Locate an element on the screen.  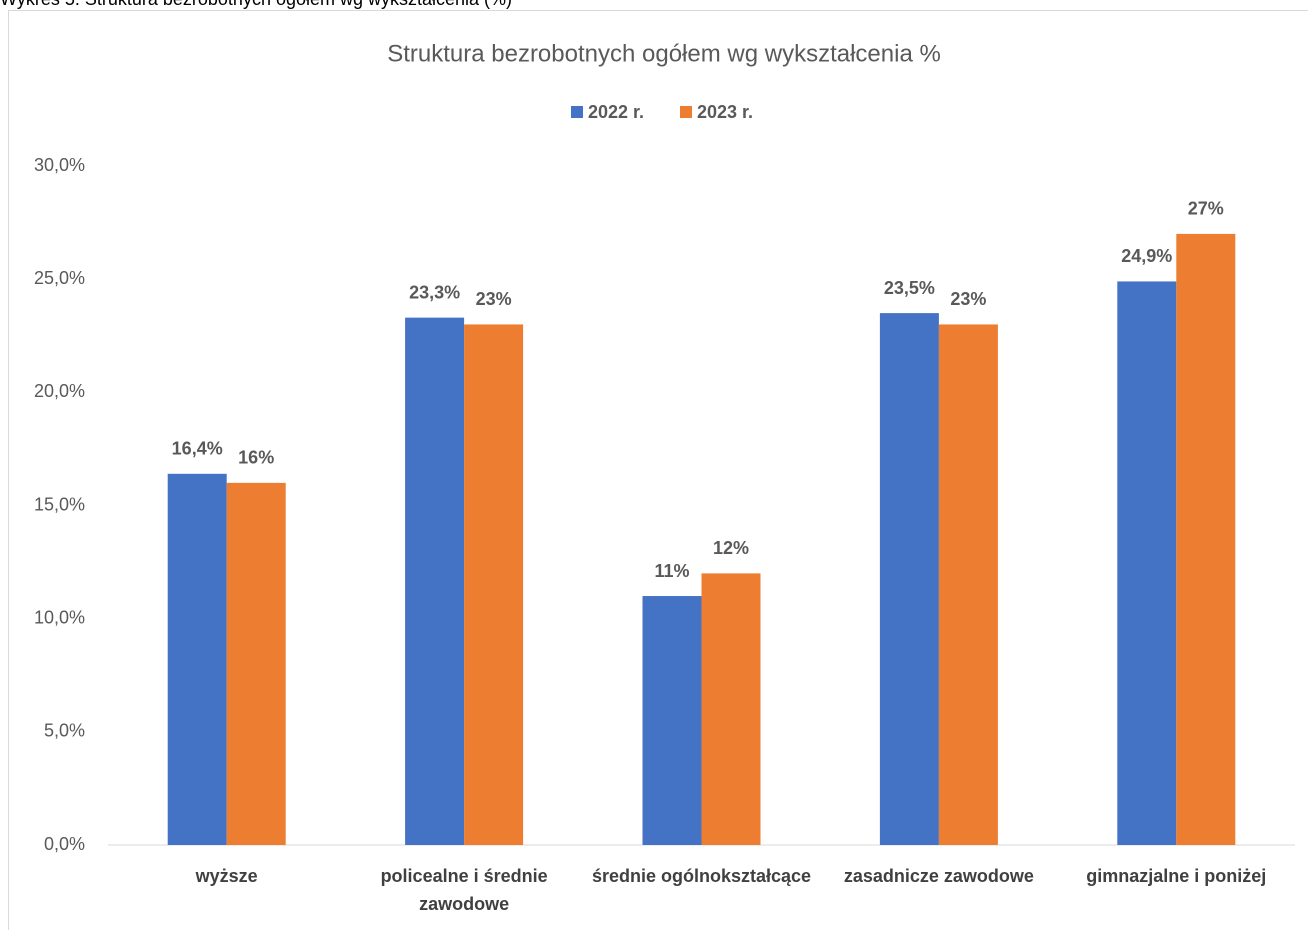
data-label: 27% is located at coordinates (1206, 209).